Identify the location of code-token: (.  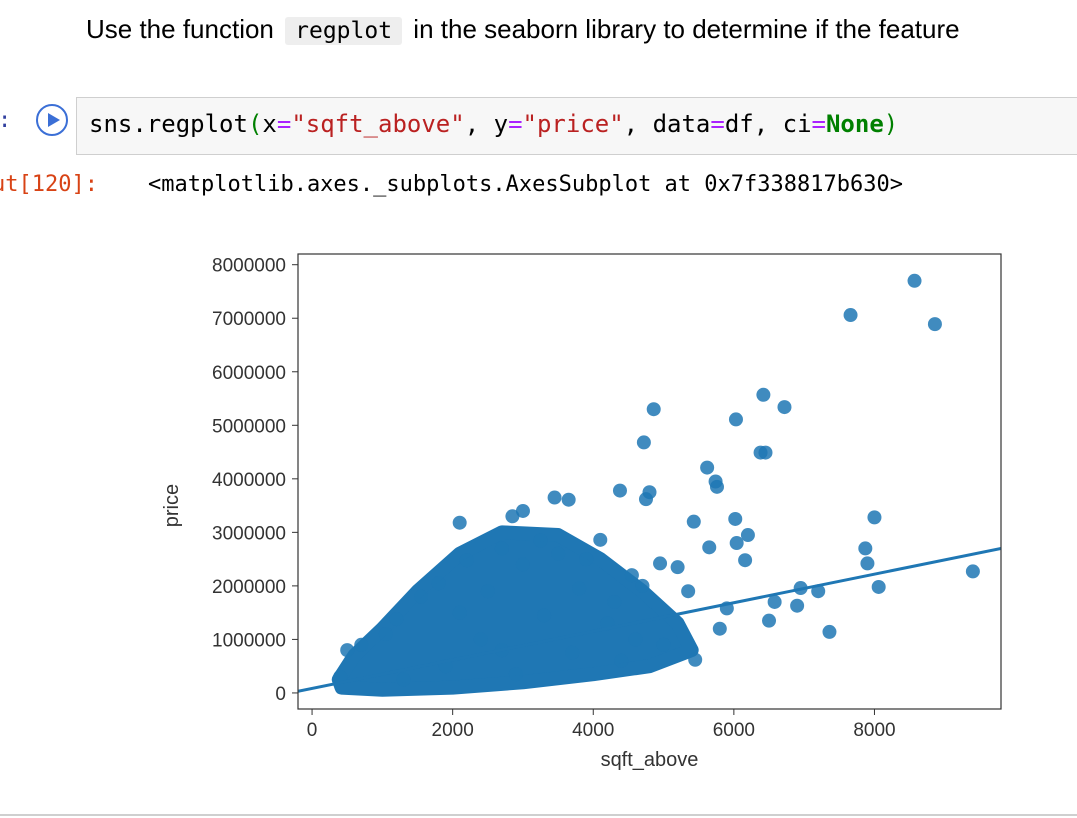
(255, 124).